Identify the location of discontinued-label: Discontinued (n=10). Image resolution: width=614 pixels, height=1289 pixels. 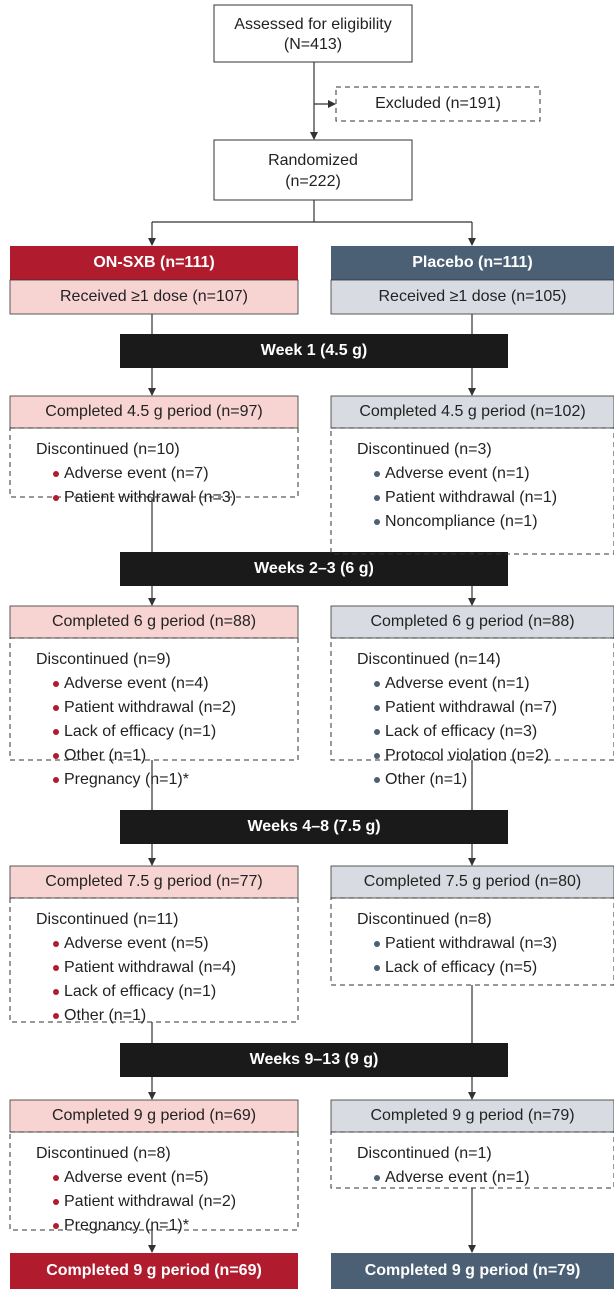
(108, 449).